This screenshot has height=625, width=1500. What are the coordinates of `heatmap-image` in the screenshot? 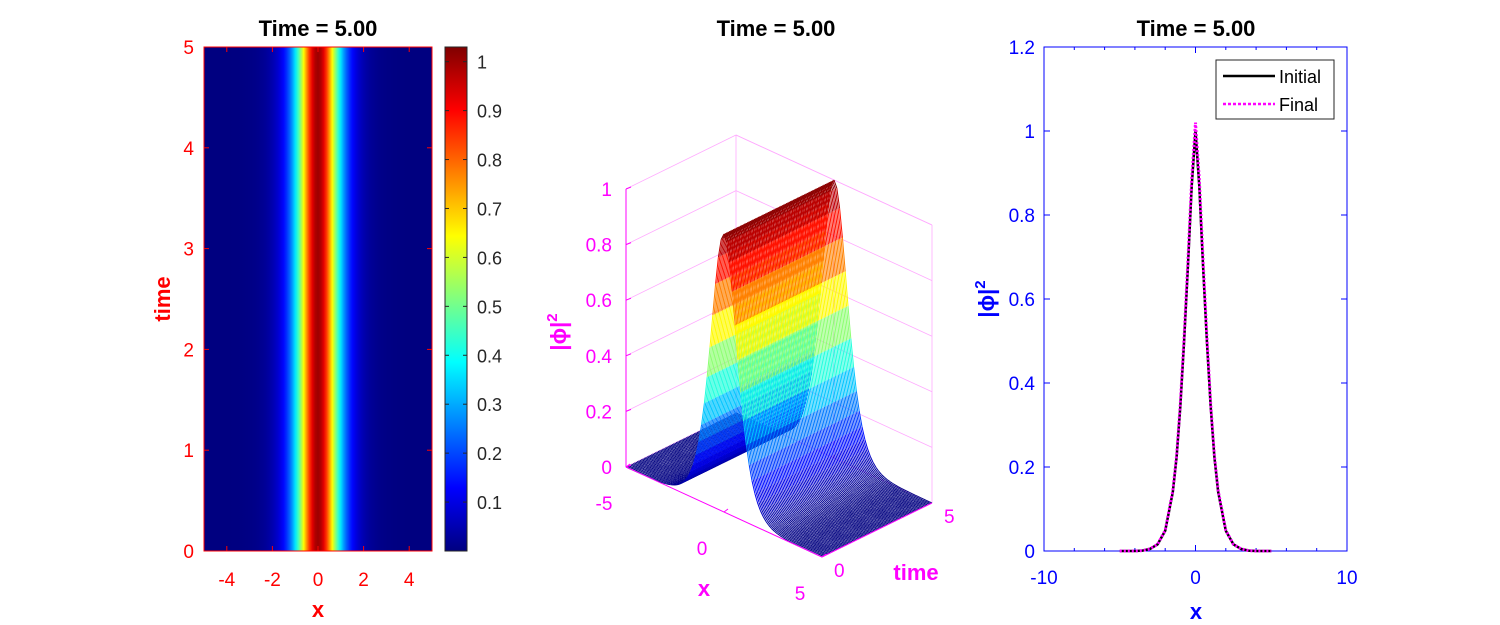 It's located at (318, 299).